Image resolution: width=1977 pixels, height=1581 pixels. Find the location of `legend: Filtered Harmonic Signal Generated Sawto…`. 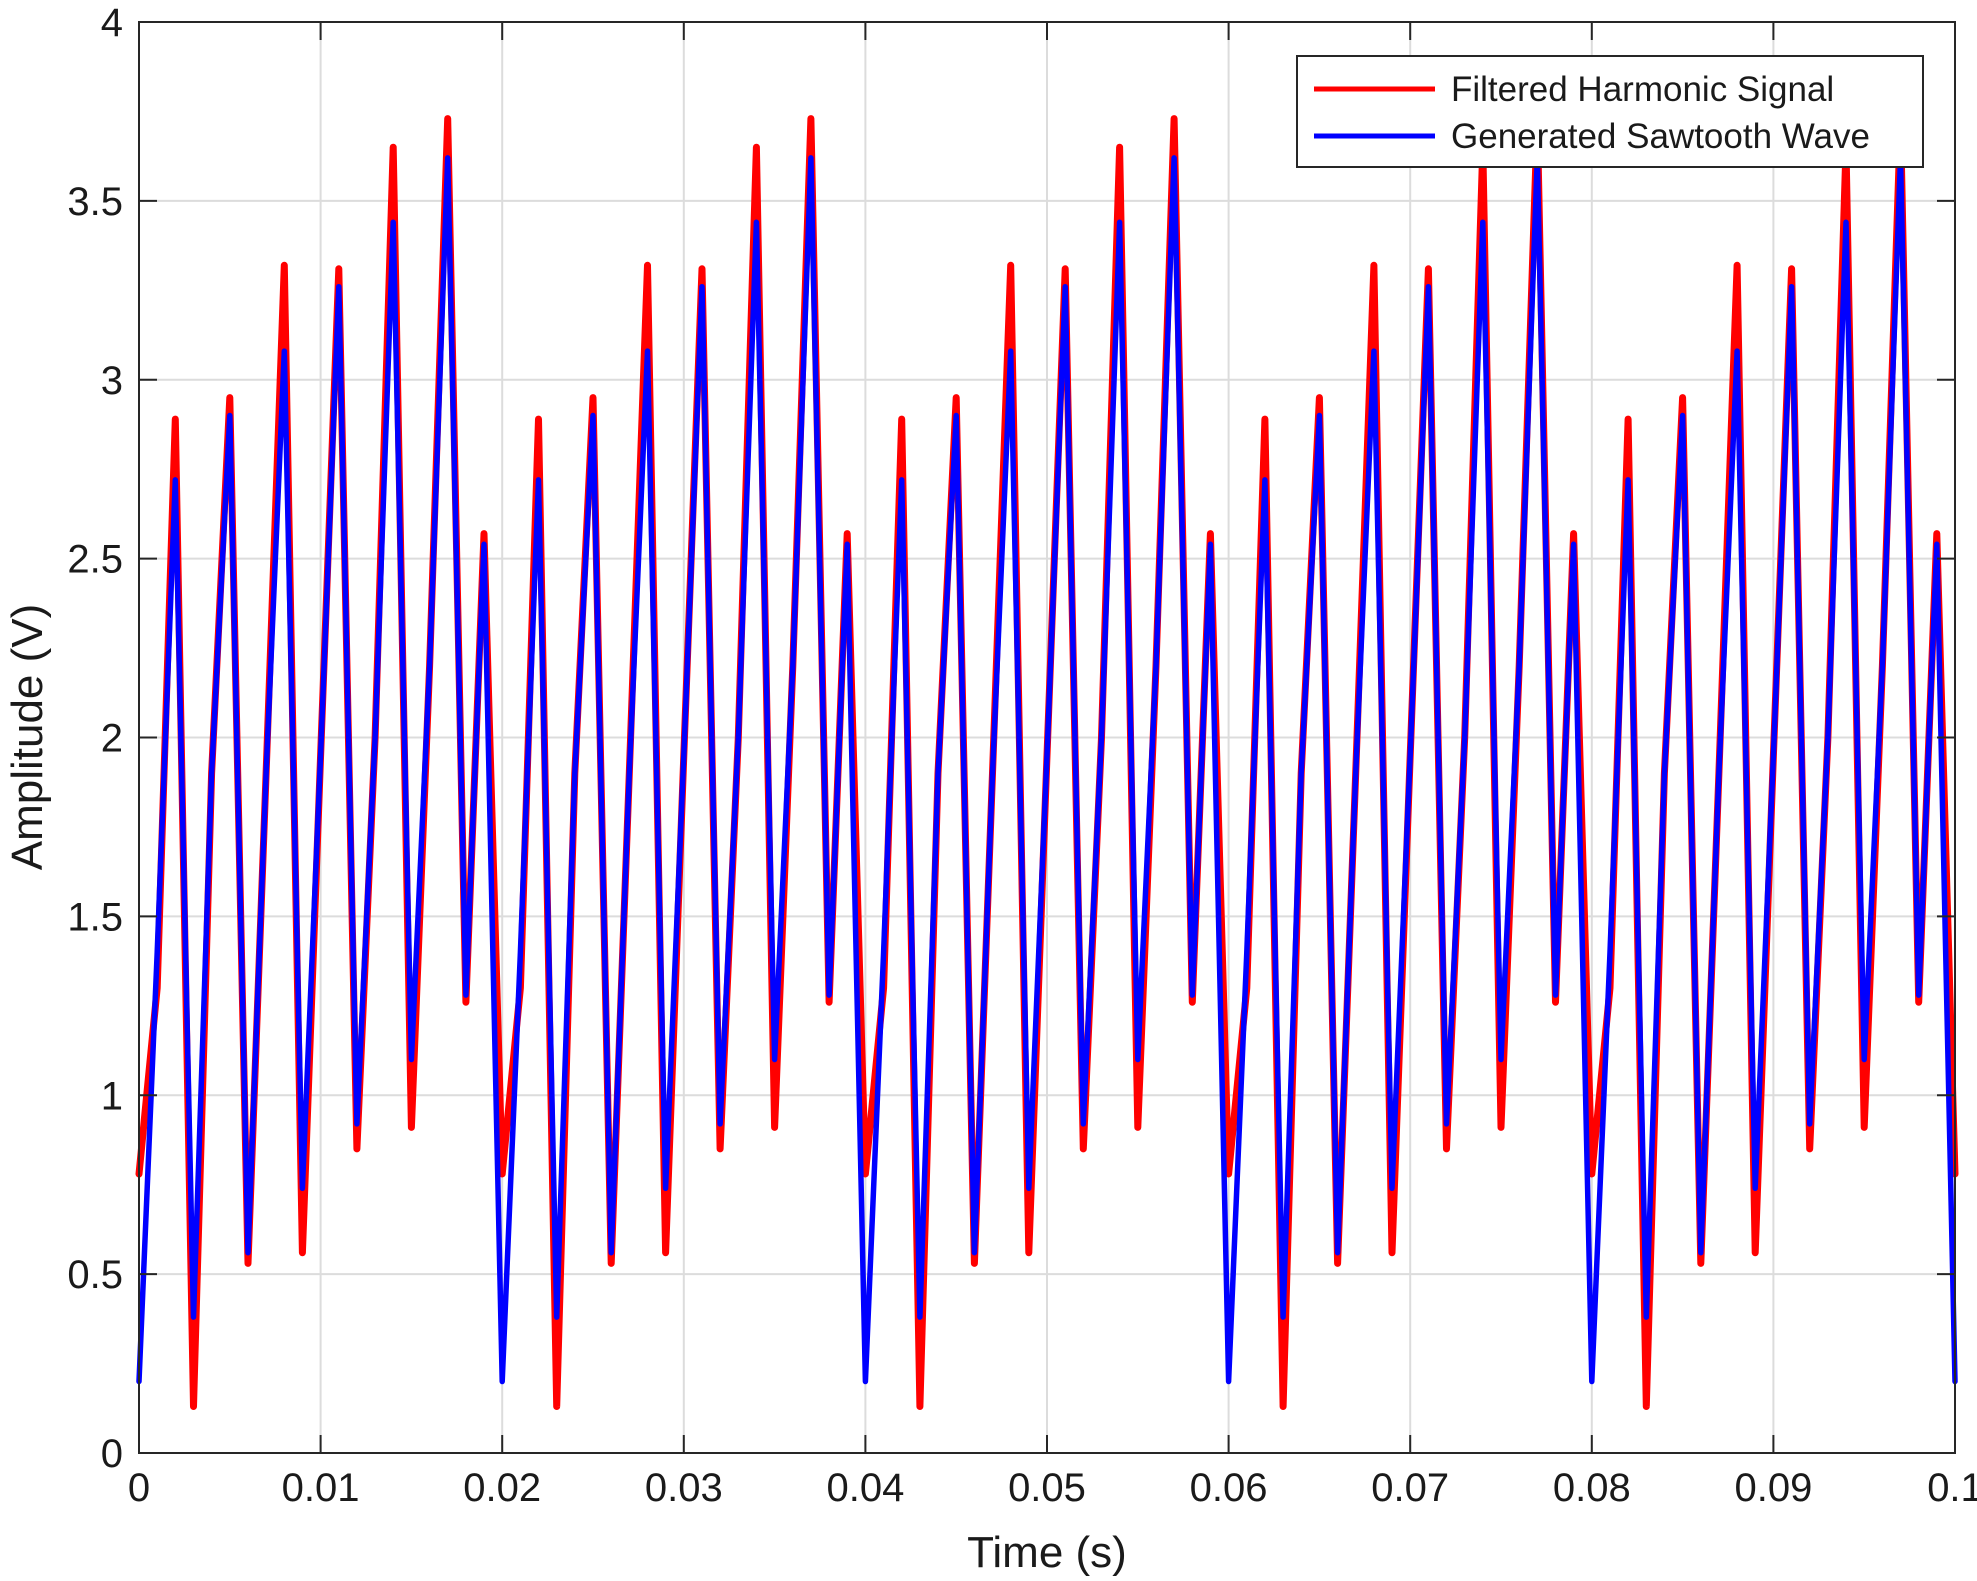

legend: Filtered Harmonic Signal Generated Sawto… is located at coordinates (1610, 111).